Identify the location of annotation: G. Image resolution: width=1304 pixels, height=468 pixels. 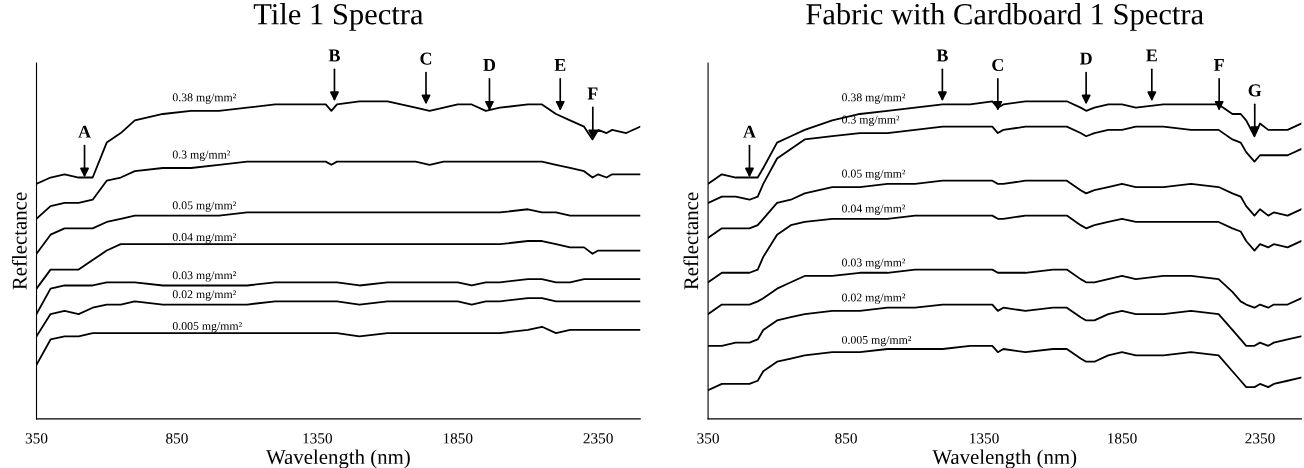
(1255, 90).